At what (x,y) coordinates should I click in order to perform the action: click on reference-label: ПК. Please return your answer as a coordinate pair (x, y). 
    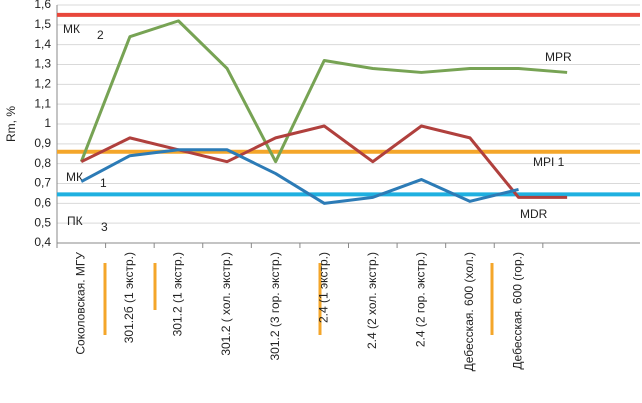
    Looking at the image, I should click on (75, 221).